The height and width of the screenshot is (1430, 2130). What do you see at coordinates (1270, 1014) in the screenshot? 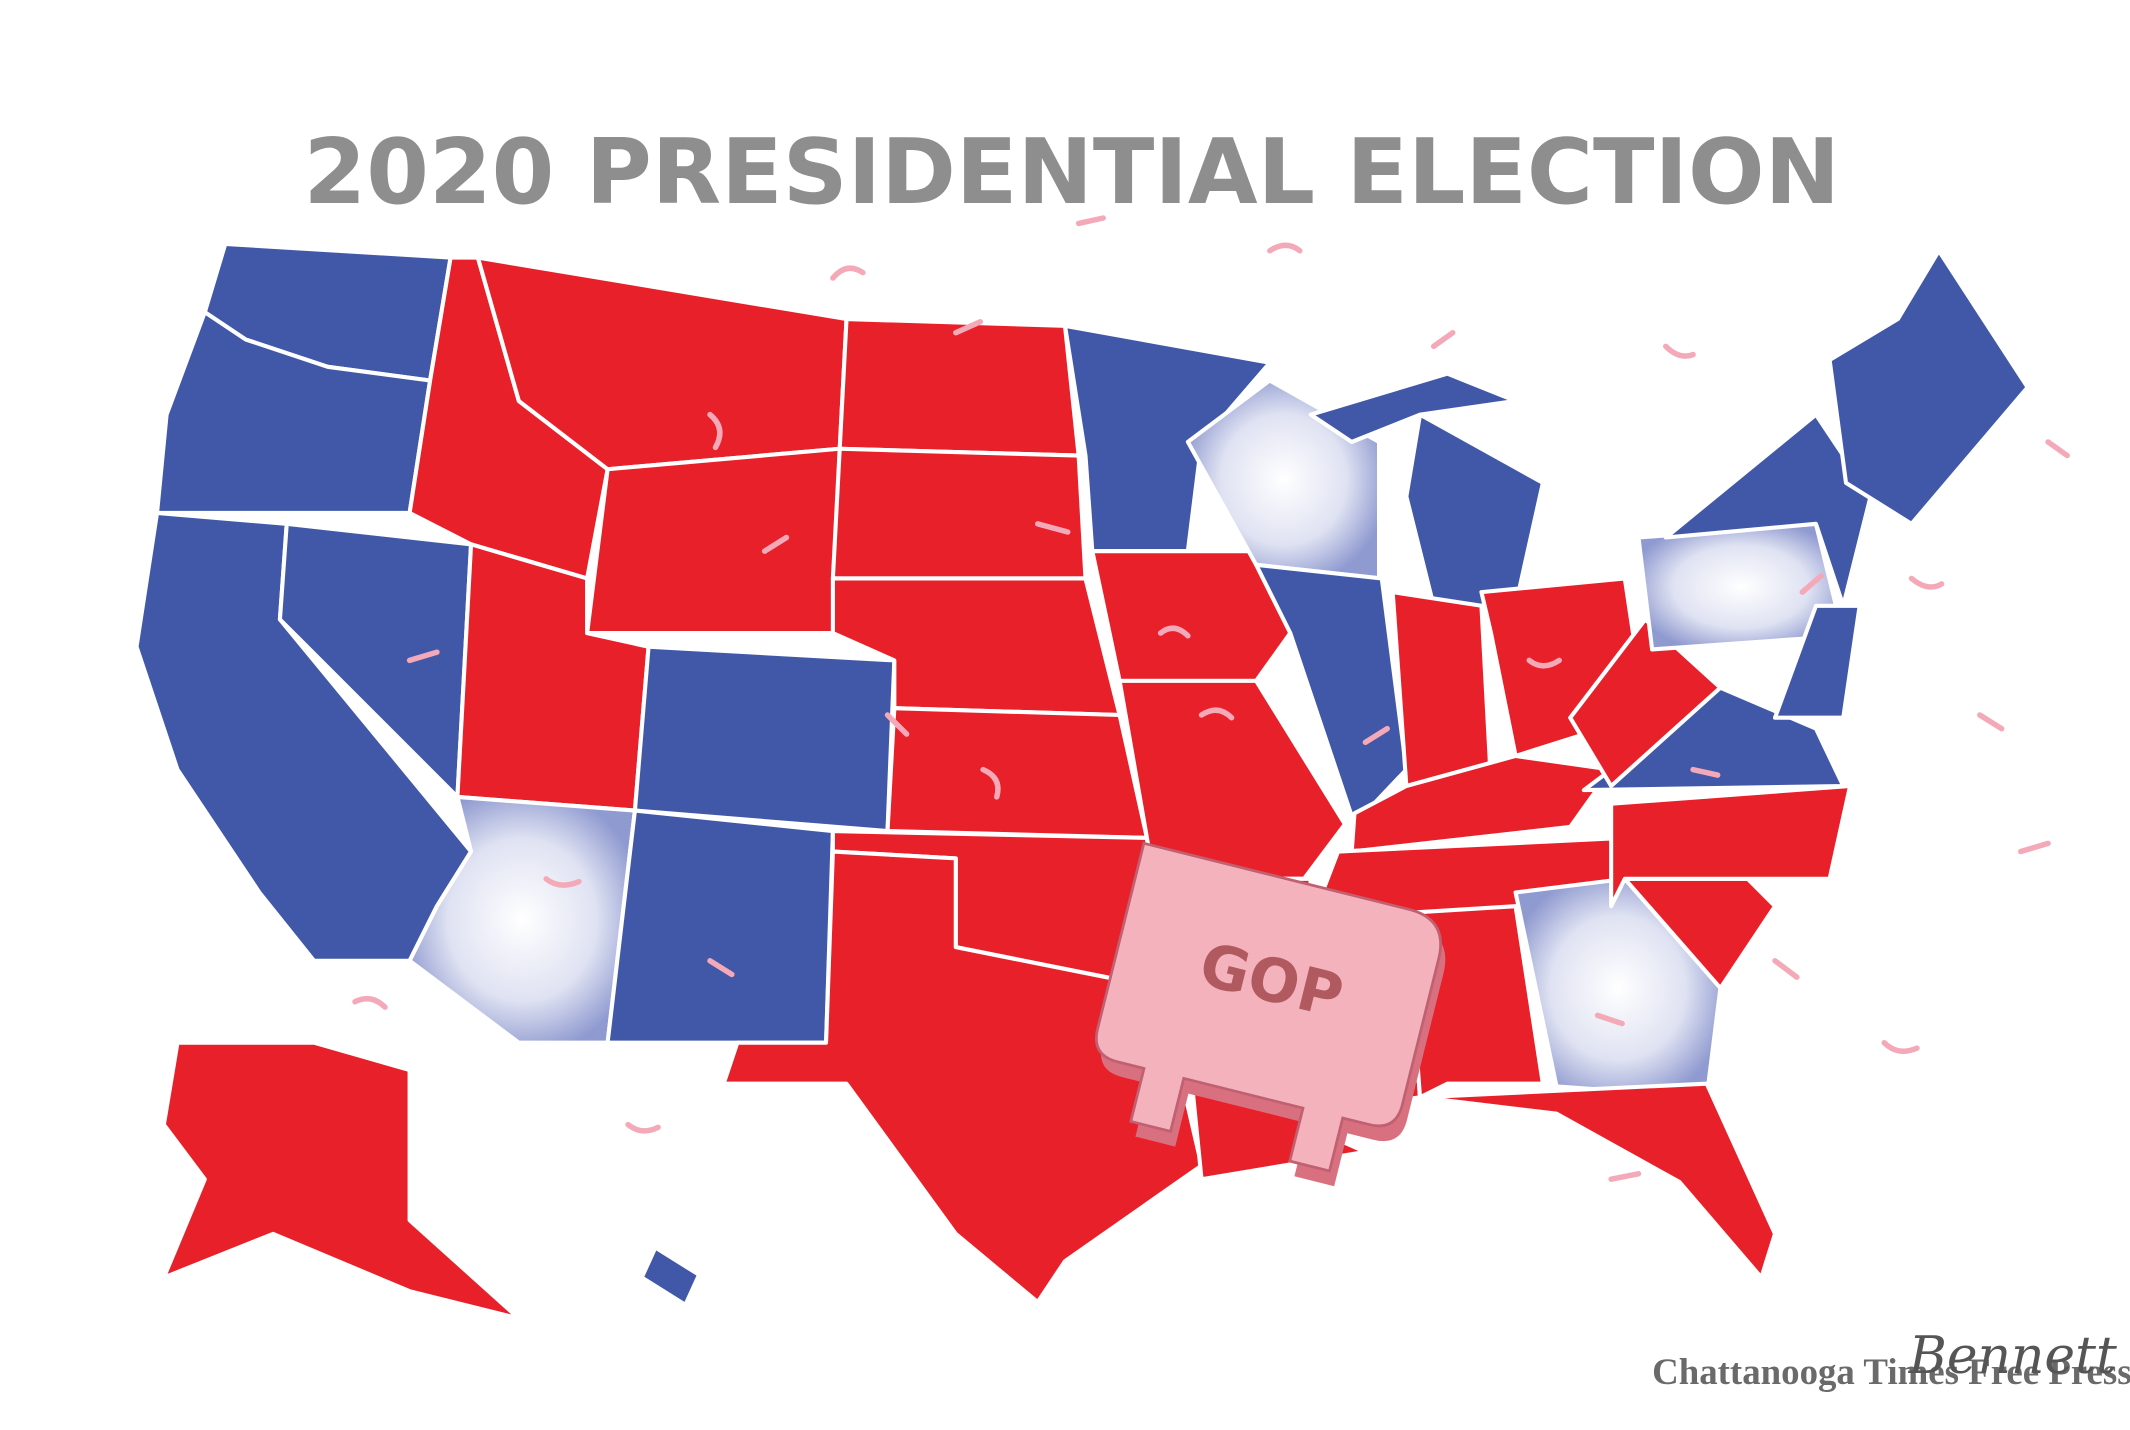
I see `gop-elephant: GOP` at bounding box center [1270, 1014].